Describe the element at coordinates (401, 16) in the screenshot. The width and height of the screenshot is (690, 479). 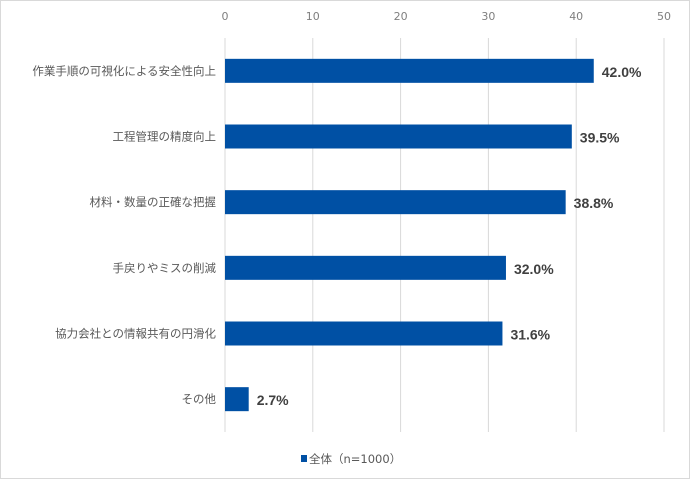
I see `x-tick-label: 20` at that location.